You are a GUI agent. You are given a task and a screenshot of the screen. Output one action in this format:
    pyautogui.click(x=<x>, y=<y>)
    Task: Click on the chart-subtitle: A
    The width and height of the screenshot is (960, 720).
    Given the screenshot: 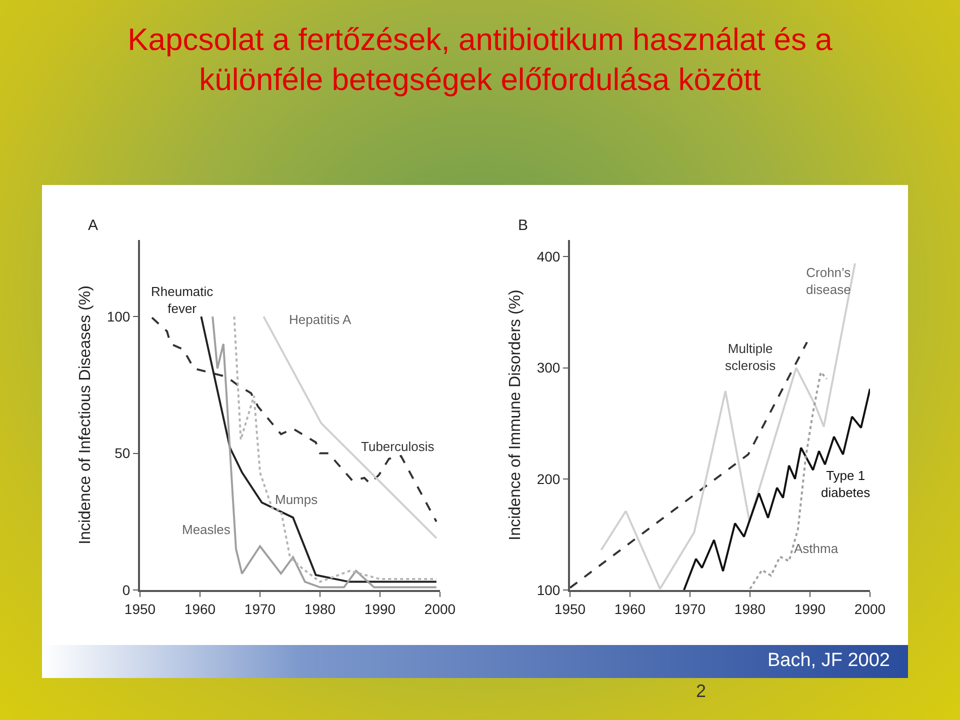 What is the action you would take?
    pyautogui.click(x=93, y=225)
    